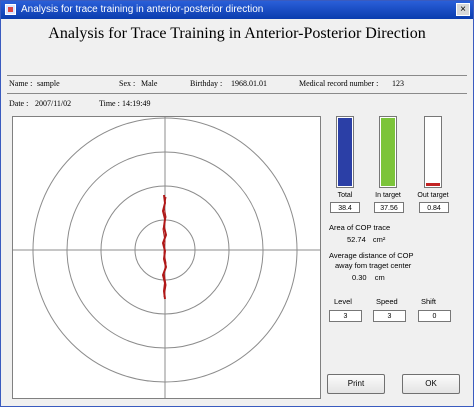 The height and width of the screenshot is (407, 474). Describe the element at coordinates (388, 195) in the screenshot. I see `in-target-label: In target` at that location.